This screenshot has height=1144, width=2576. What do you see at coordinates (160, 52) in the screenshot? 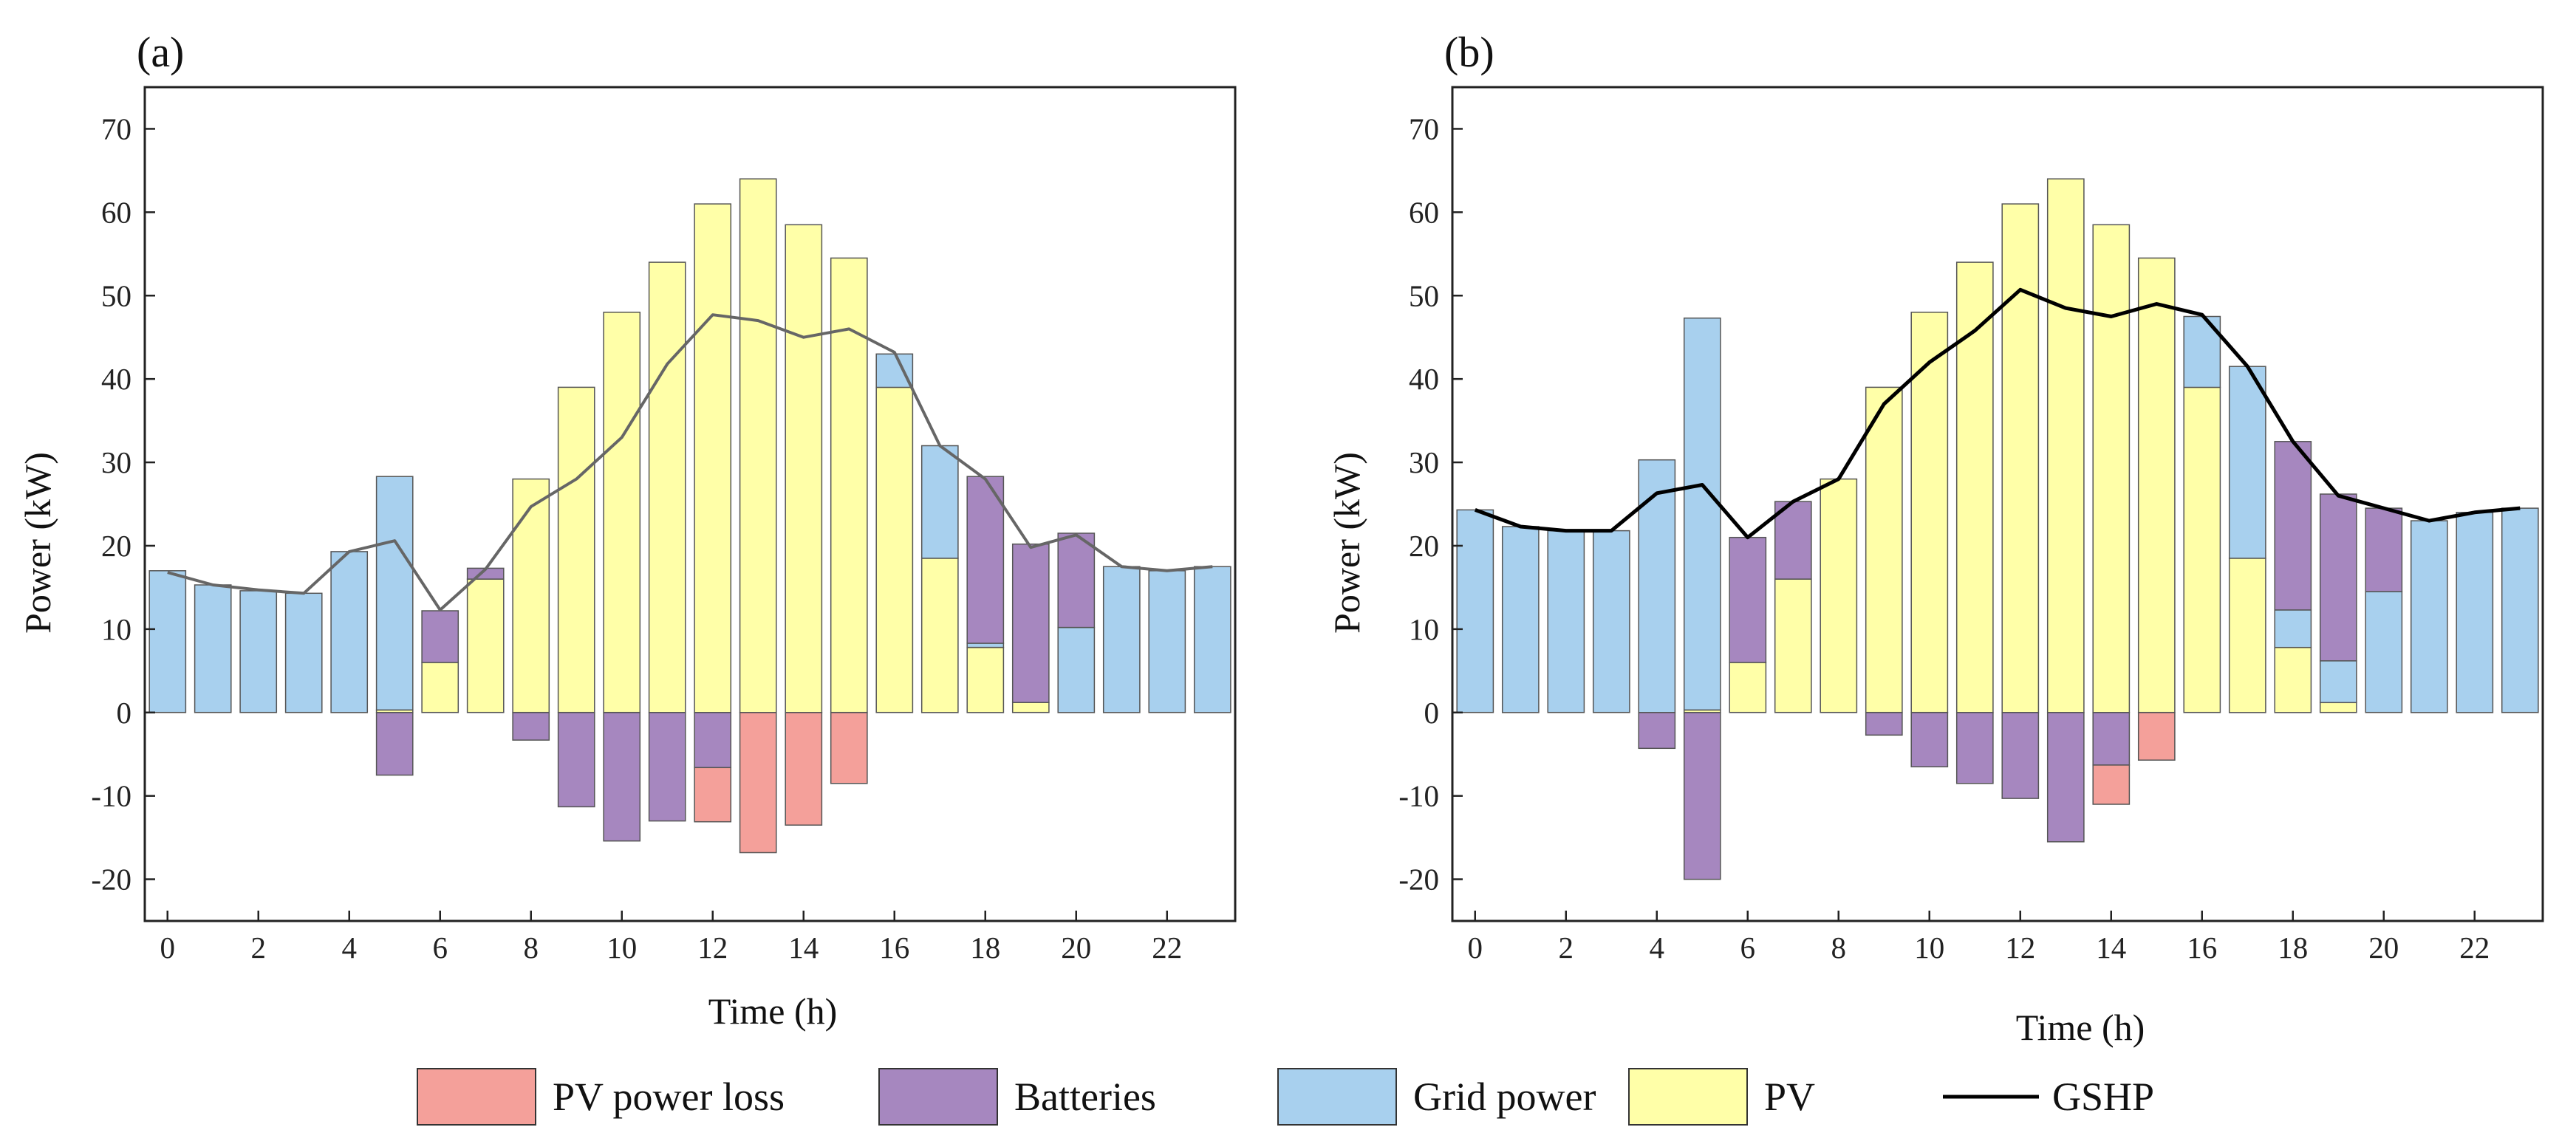
I see `panel-label: (a)` at bounding box center [160, 52].